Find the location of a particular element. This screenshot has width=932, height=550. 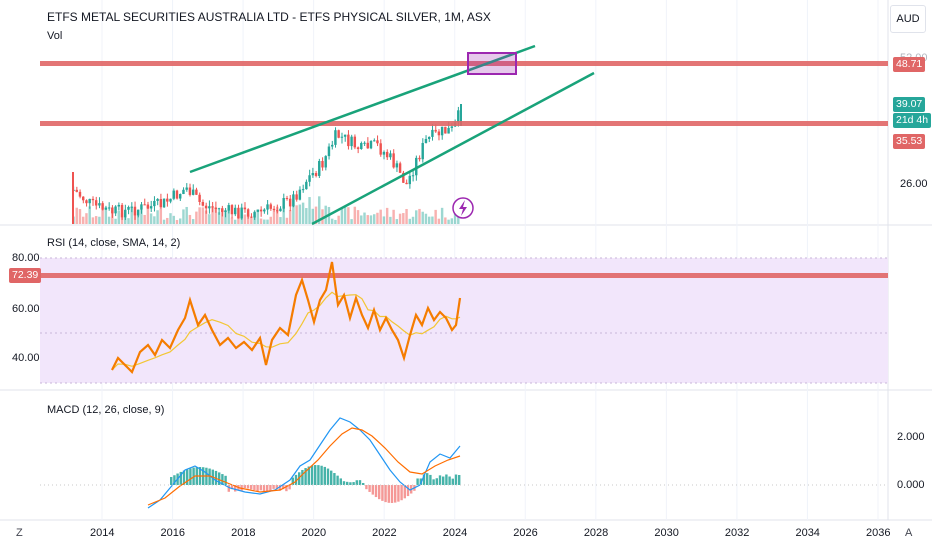

lightning-icon is located at coordinates (463, 208).